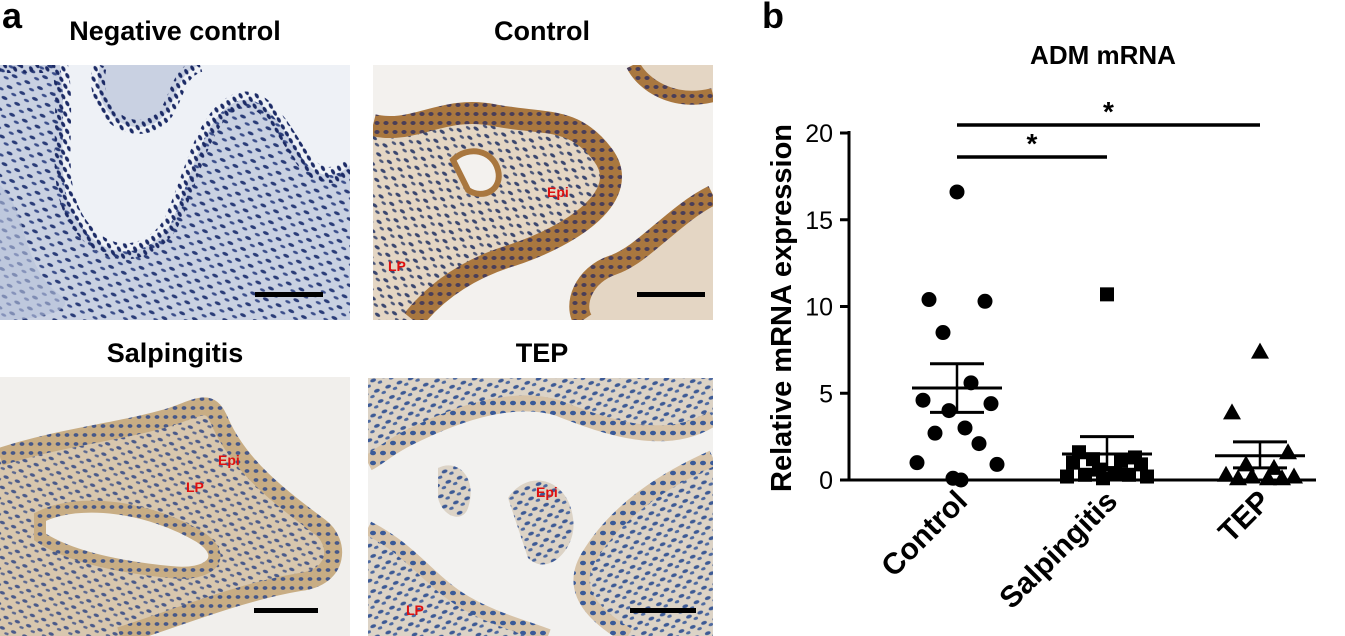 The width and height of the screenshot is (1345, 636). I want to click on y-tick-label: 0, so click(826, 481).